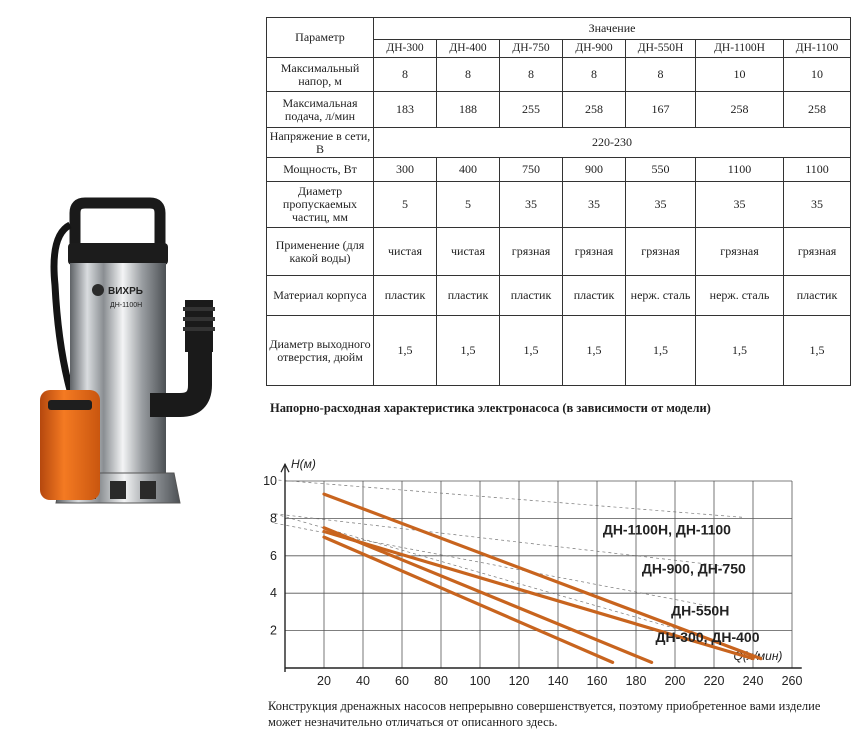  Describe the element at coordinates (753, 681) in the screenshot. I see `x-tick-label: 240` at that location.